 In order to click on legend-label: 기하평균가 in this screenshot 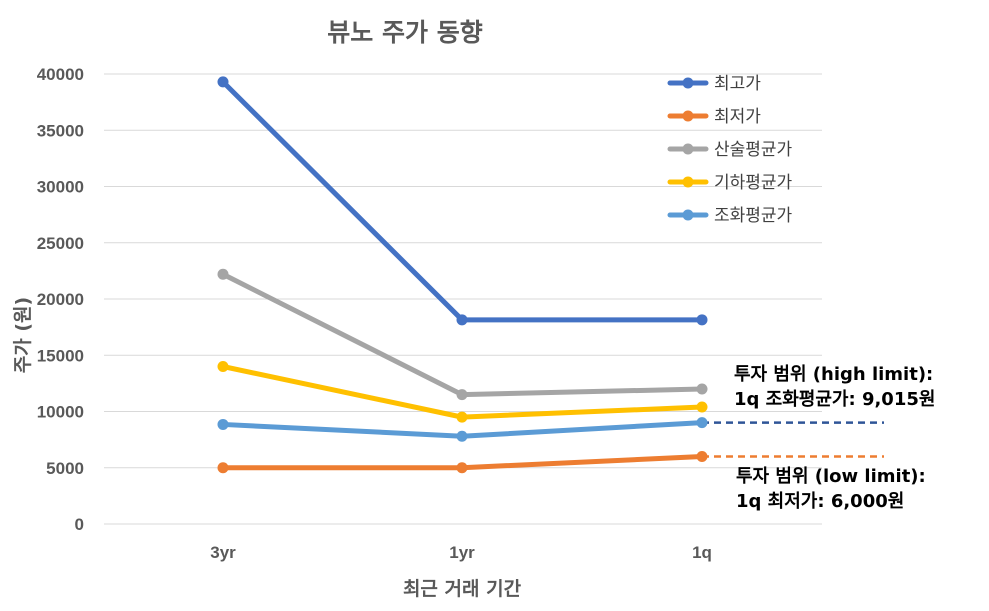, I will do `click(753, 183)`.